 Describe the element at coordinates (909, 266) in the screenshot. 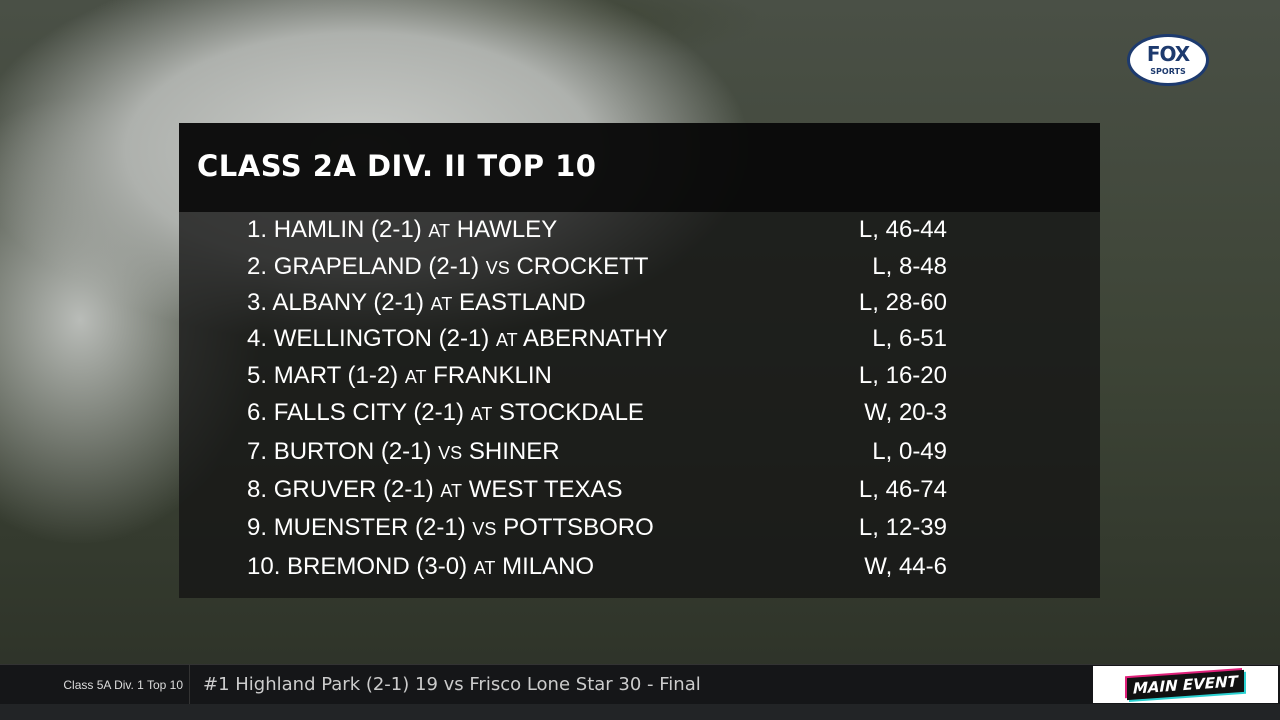

I see `game-result: L, 8-48` at that location.